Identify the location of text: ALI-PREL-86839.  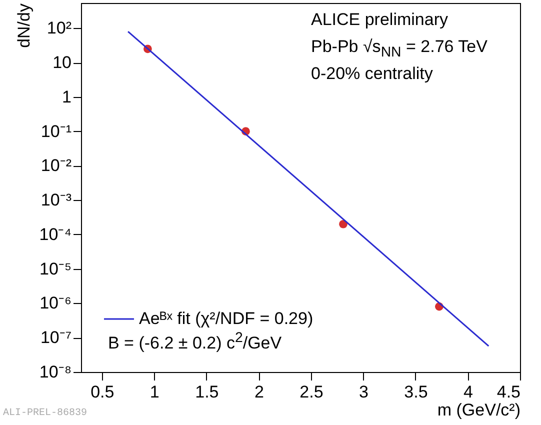
(45, 413).